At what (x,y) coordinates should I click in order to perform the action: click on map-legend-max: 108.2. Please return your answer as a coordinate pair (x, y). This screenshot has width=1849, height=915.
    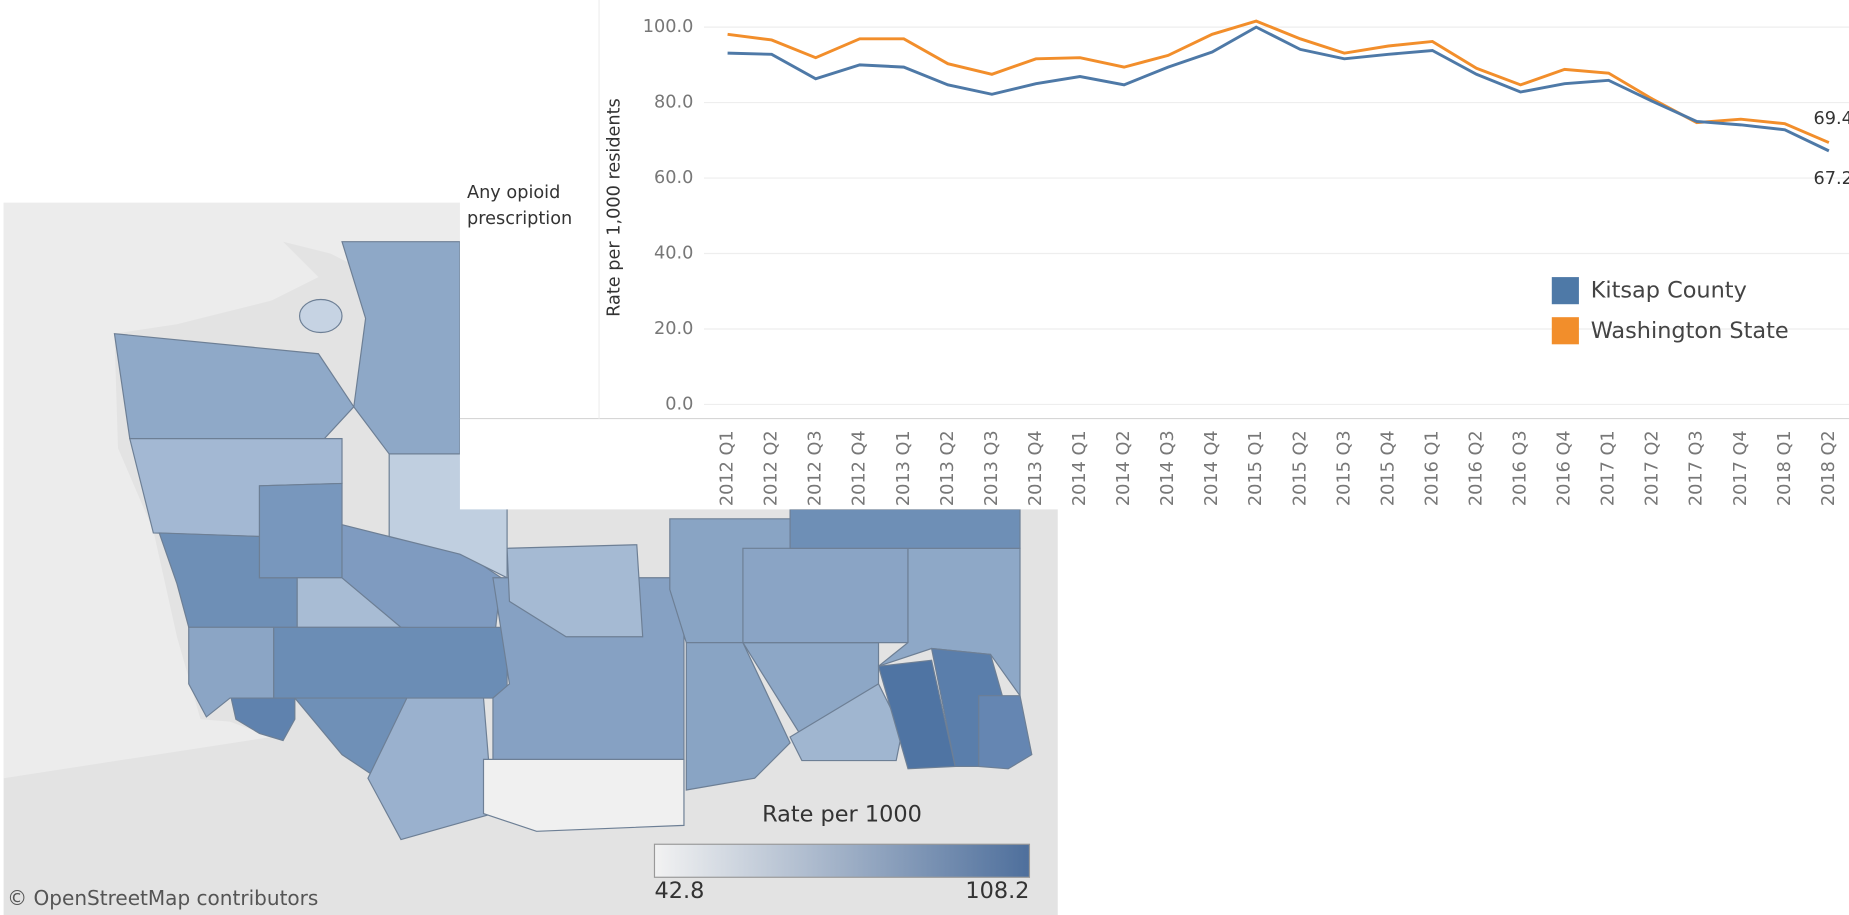
    Looking at the image, I should click on (997, 891).